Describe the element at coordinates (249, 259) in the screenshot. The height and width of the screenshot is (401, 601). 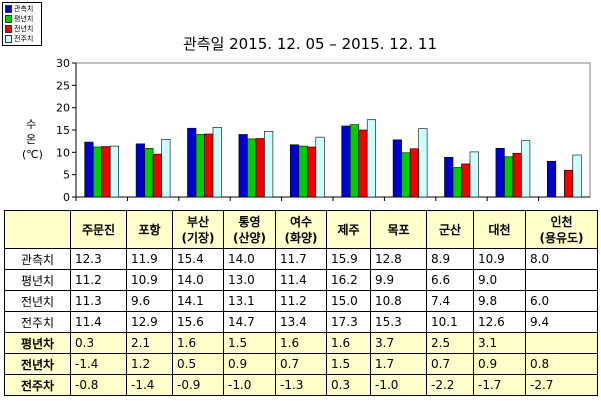
I see `table-cell: 14.0` at that location.